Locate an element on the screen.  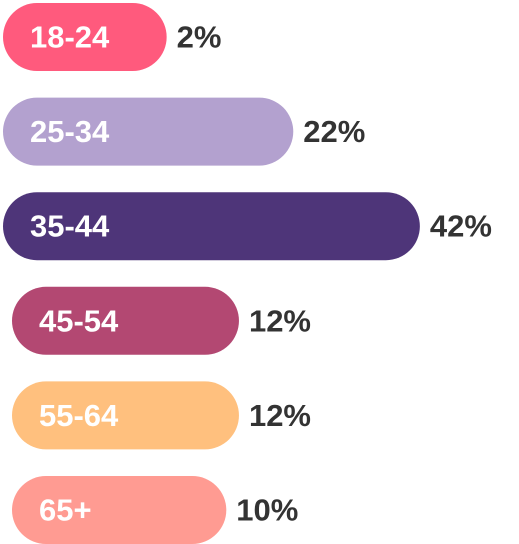
category-label: 65+ is located at coordinates (65, 510).